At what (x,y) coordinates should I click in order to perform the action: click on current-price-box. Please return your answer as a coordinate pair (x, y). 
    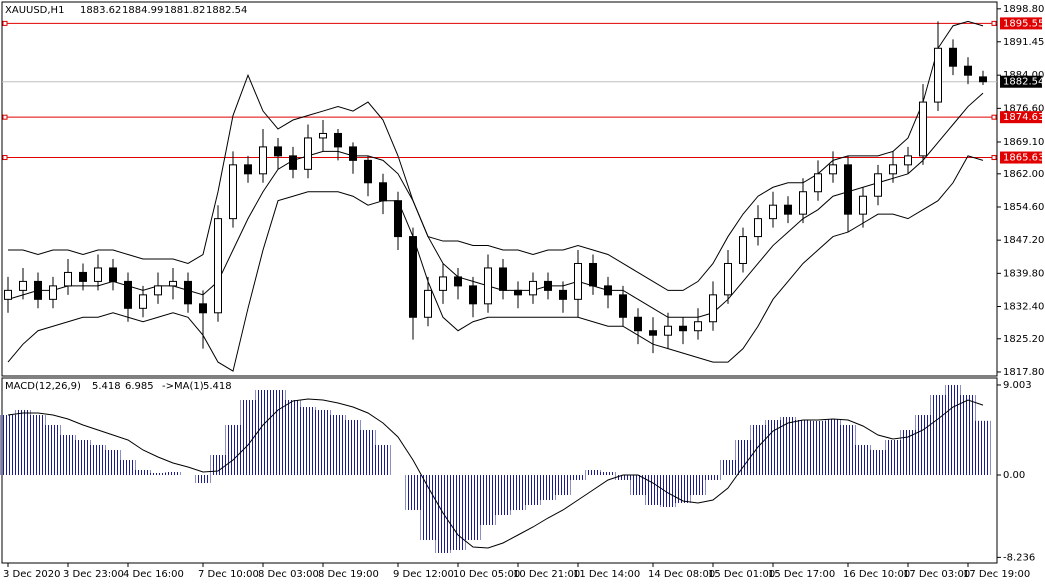
    Looking at the image, I should click on (1021, 81).